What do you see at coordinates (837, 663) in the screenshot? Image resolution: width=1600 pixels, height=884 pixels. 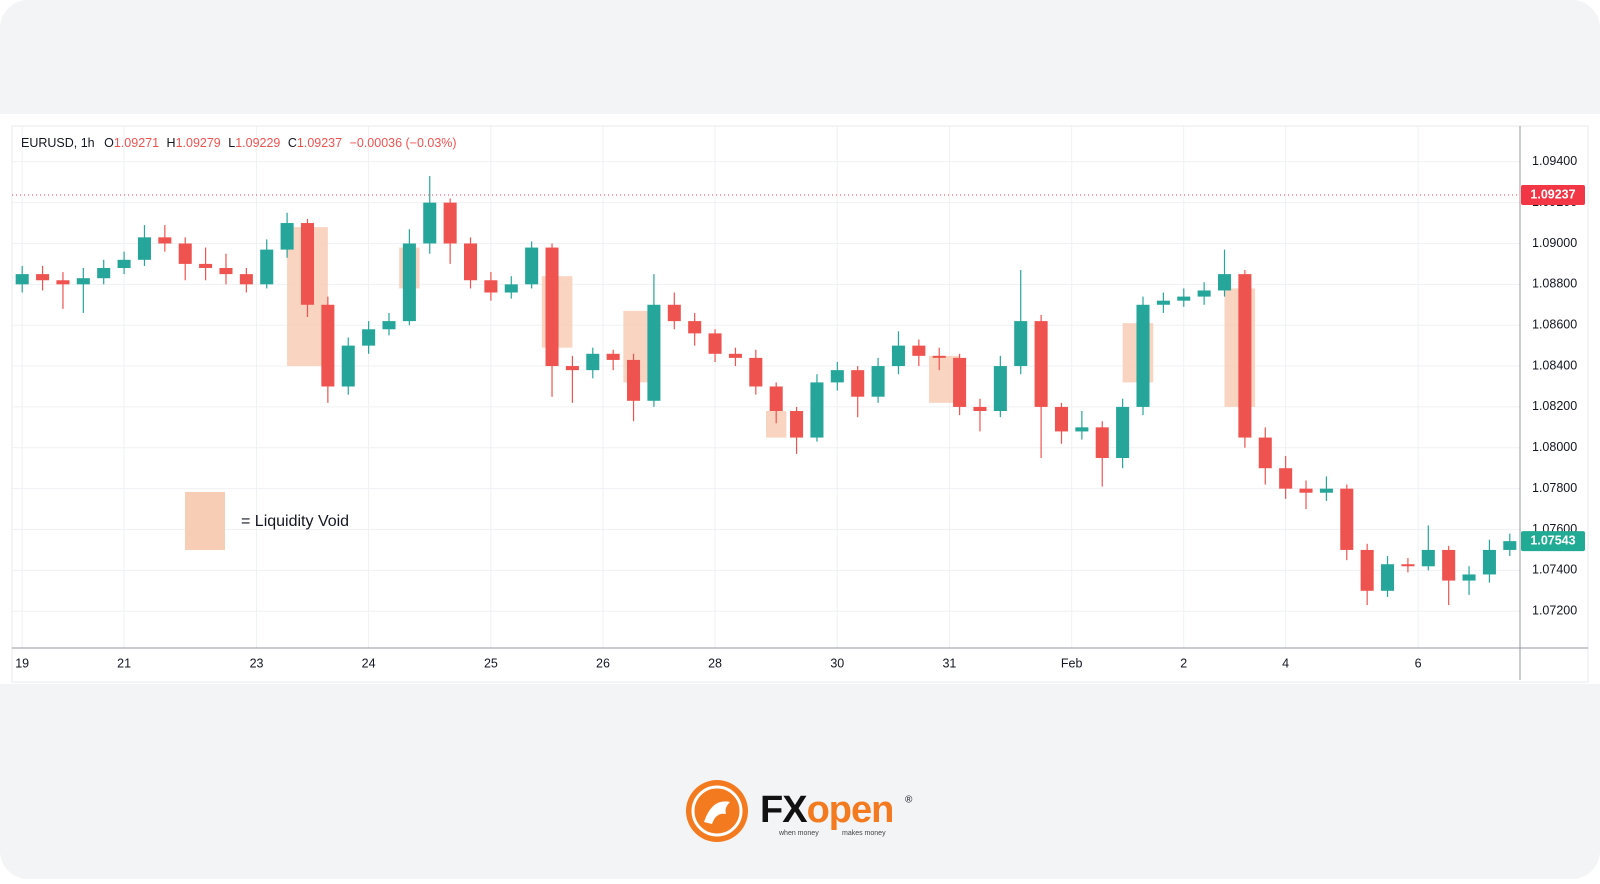 I see `x-tick-label: 30` at bounding box center [837, 663].